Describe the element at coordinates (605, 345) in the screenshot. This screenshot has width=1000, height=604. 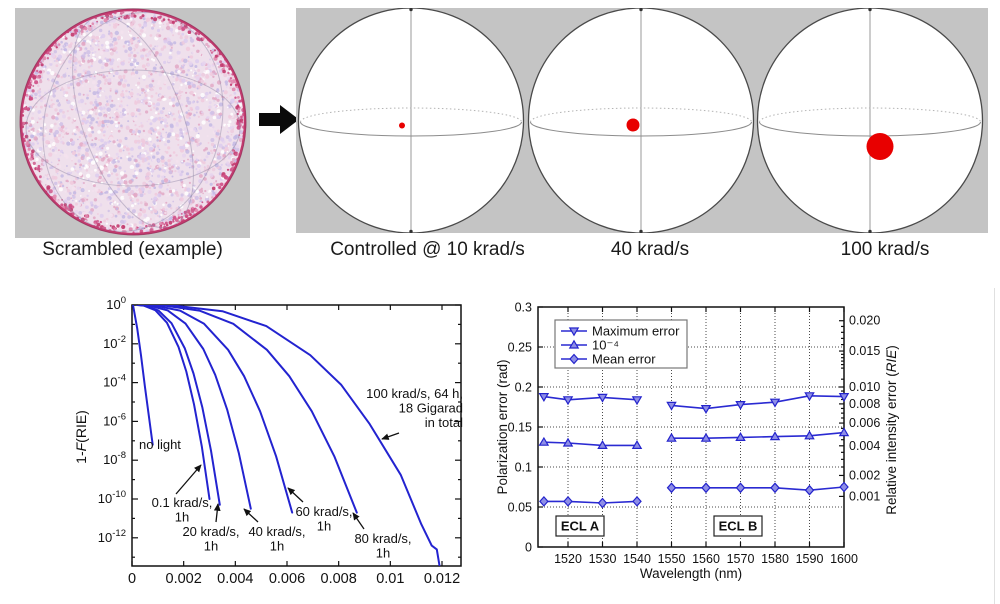
I see `svg-text: 10⁻⁴` at that location.